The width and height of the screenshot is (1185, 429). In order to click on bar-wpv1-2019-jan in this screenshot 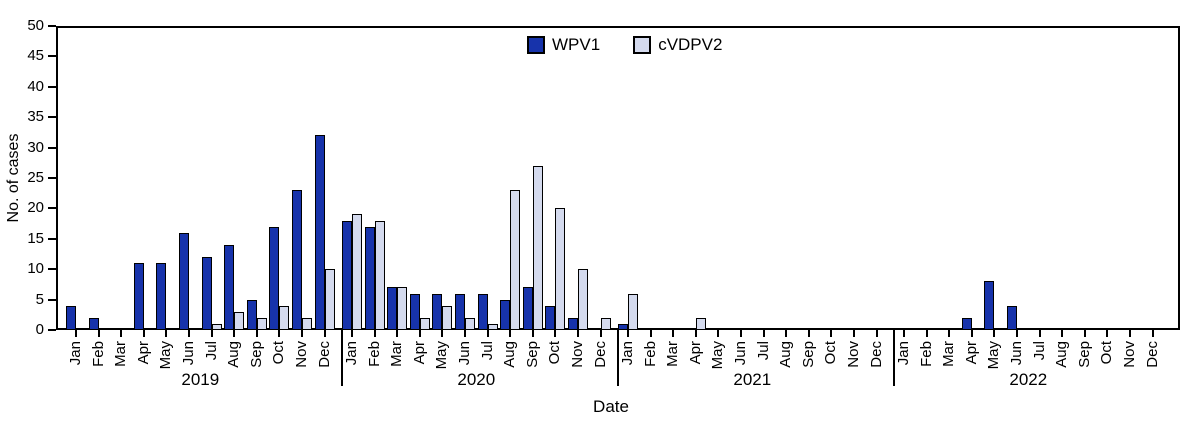, I will do `click(71, 317)`.